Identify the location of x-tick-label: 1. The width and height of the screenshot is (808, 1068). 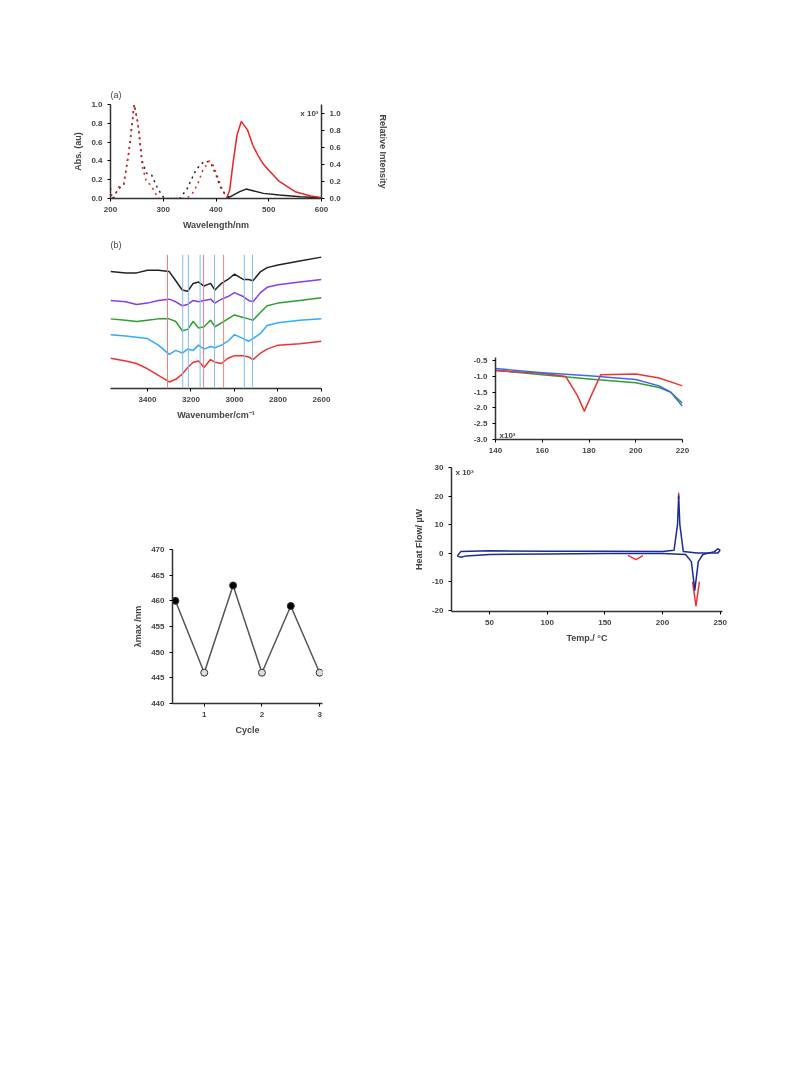
(205, 714).